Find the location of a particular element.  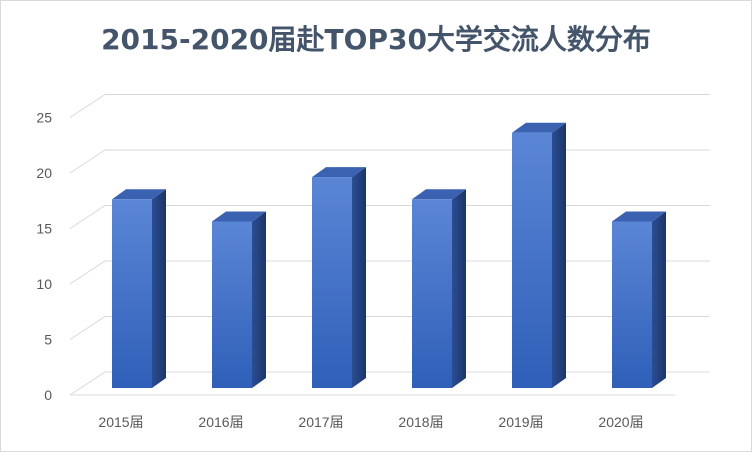

y-tick-label: 10 is located at coordinates (44, 284).